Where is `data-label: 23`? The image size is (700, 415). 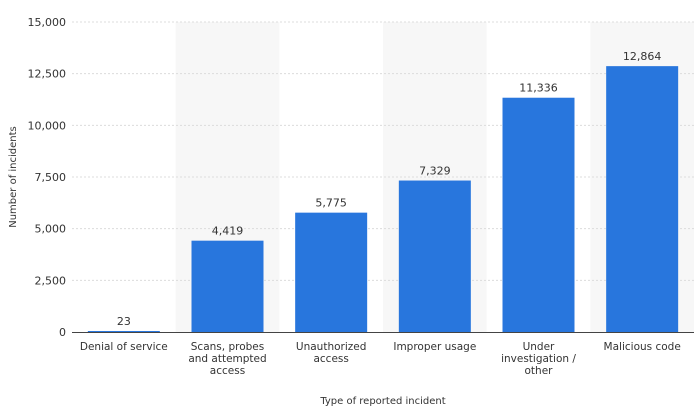 data-label: 23 is located at coordinates (124, 321).